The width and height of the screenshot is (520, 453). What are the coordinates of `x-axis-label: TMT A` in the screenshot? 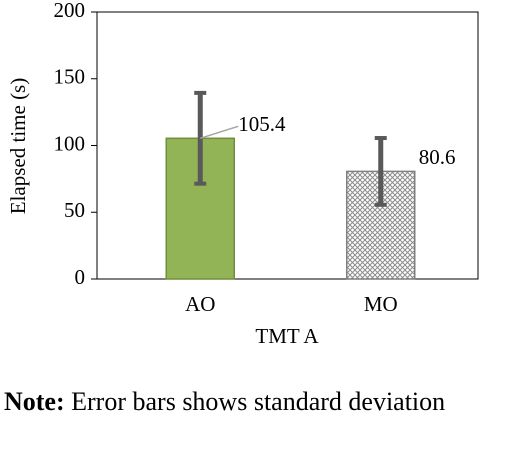 It's located at (287, 336).